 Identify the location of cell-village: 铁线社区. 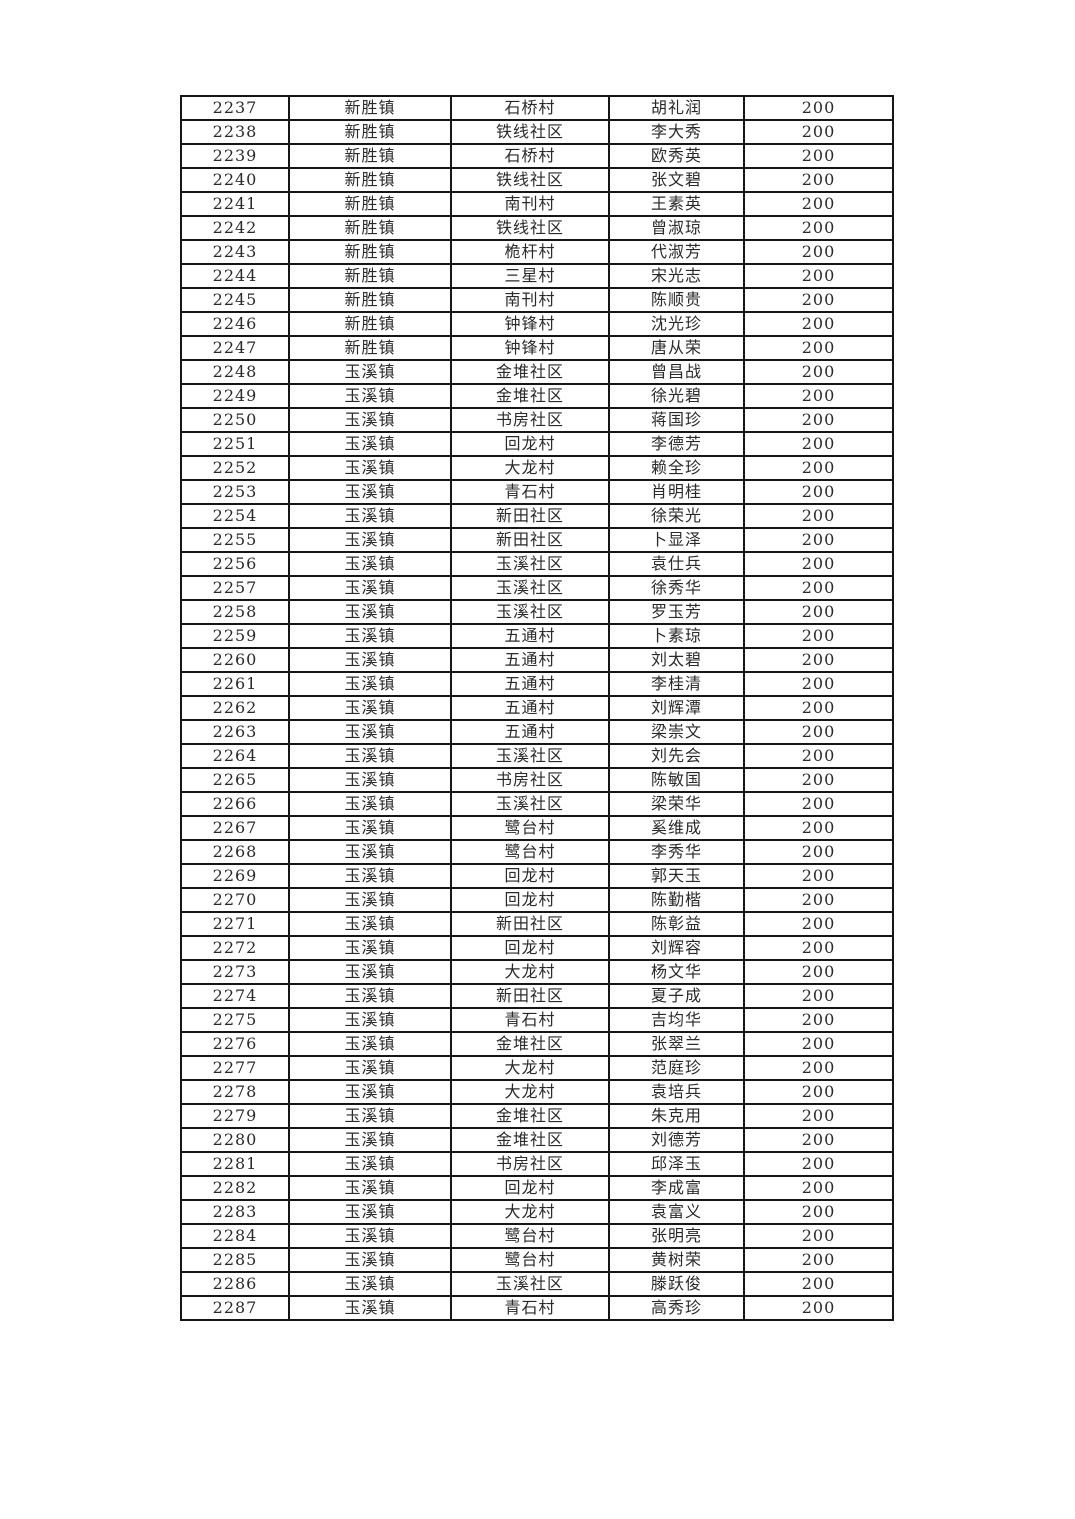
(530, 180).